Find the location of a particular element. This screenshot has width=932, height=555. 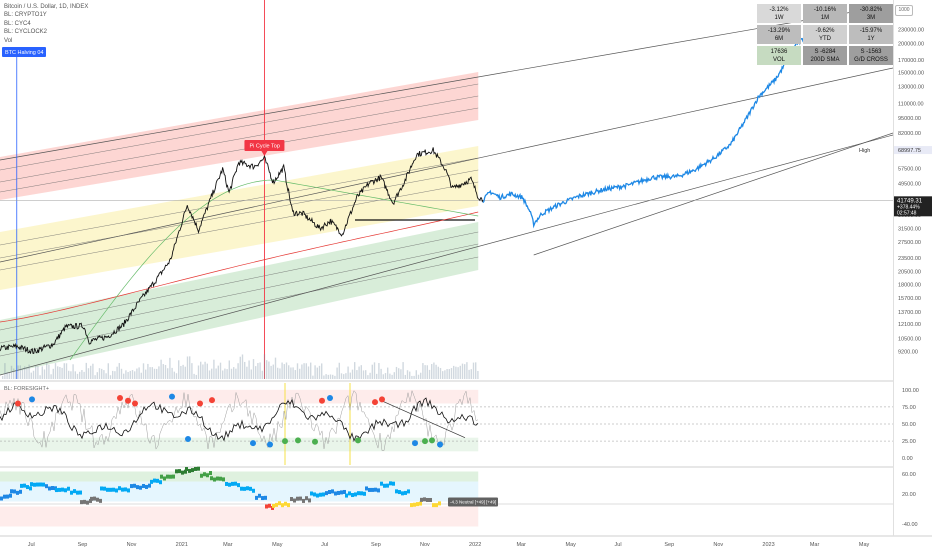

price-tick-label: 13700.00 is located at coordinates (909, 313).